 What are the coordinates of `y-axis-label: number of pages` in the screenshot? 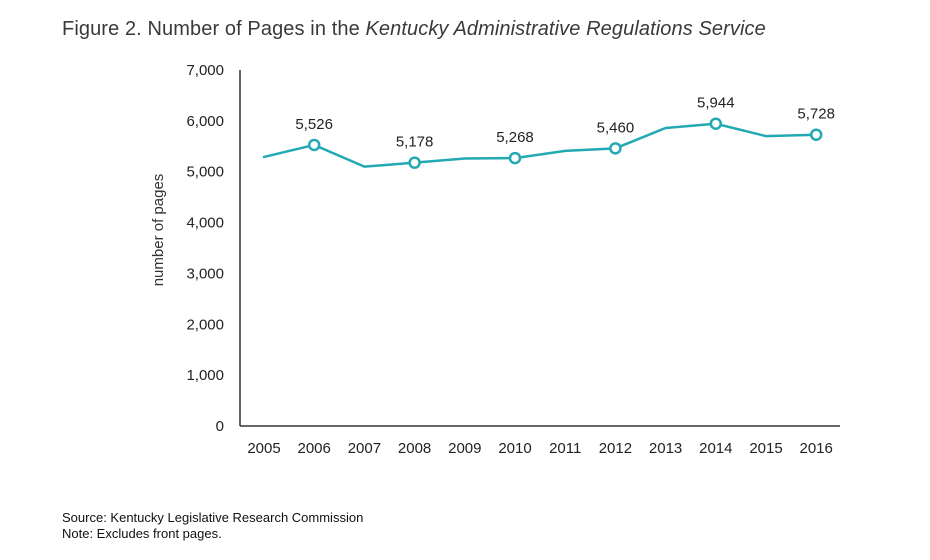 It's located at (158, 230).